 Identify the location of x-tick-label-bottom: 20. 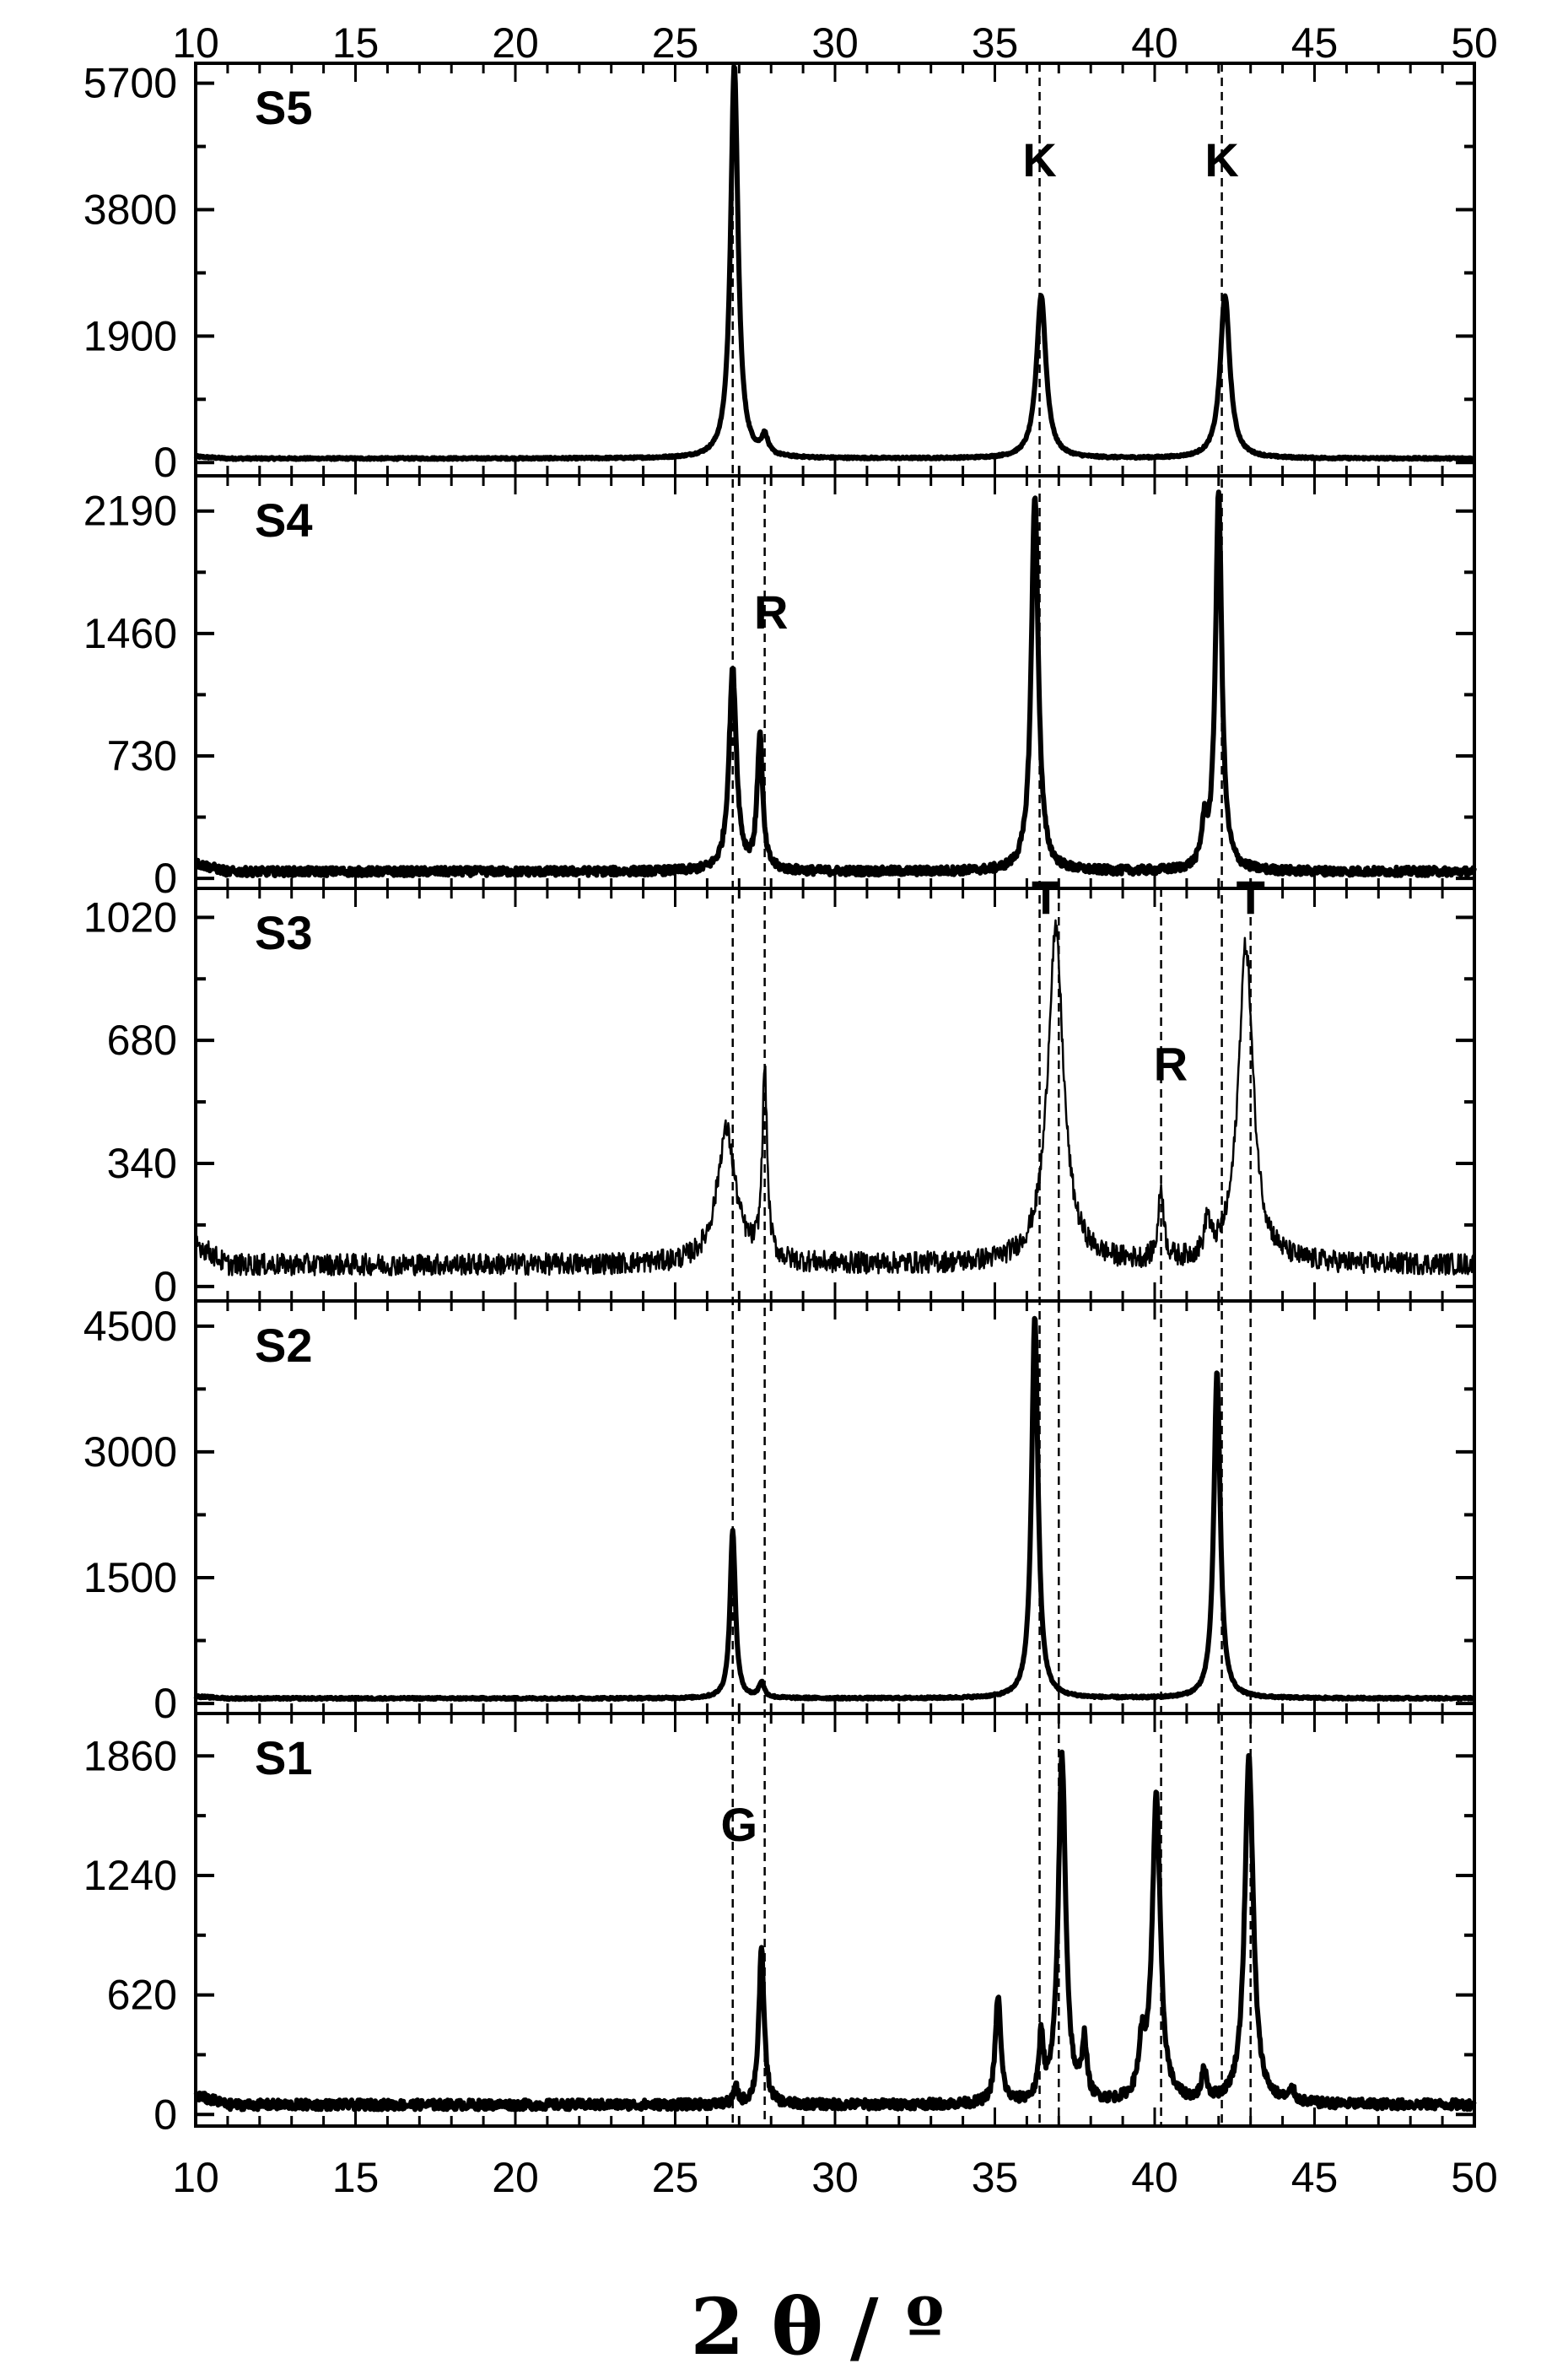
(516, 2177).